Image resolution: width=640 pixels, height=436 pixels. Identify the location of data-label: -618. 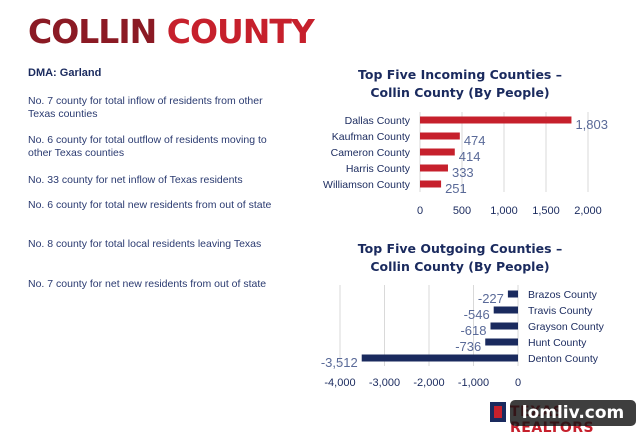
(473, 330).